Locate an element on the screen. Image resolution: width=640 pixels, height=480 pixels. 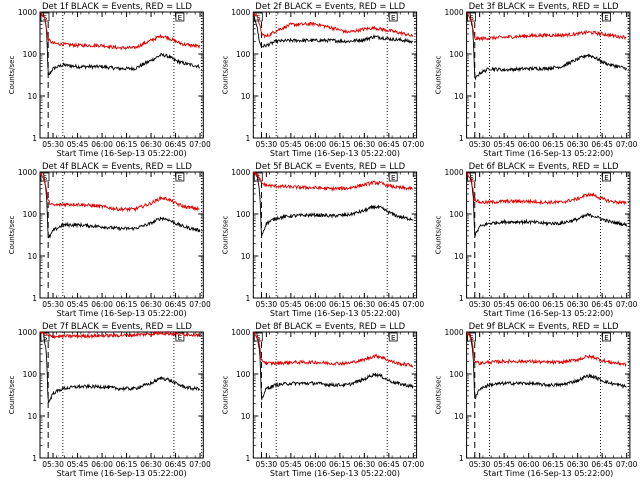
panel-title: Det 2f BLACK = Events, RED = LLD is located at coordinates (330, 7).